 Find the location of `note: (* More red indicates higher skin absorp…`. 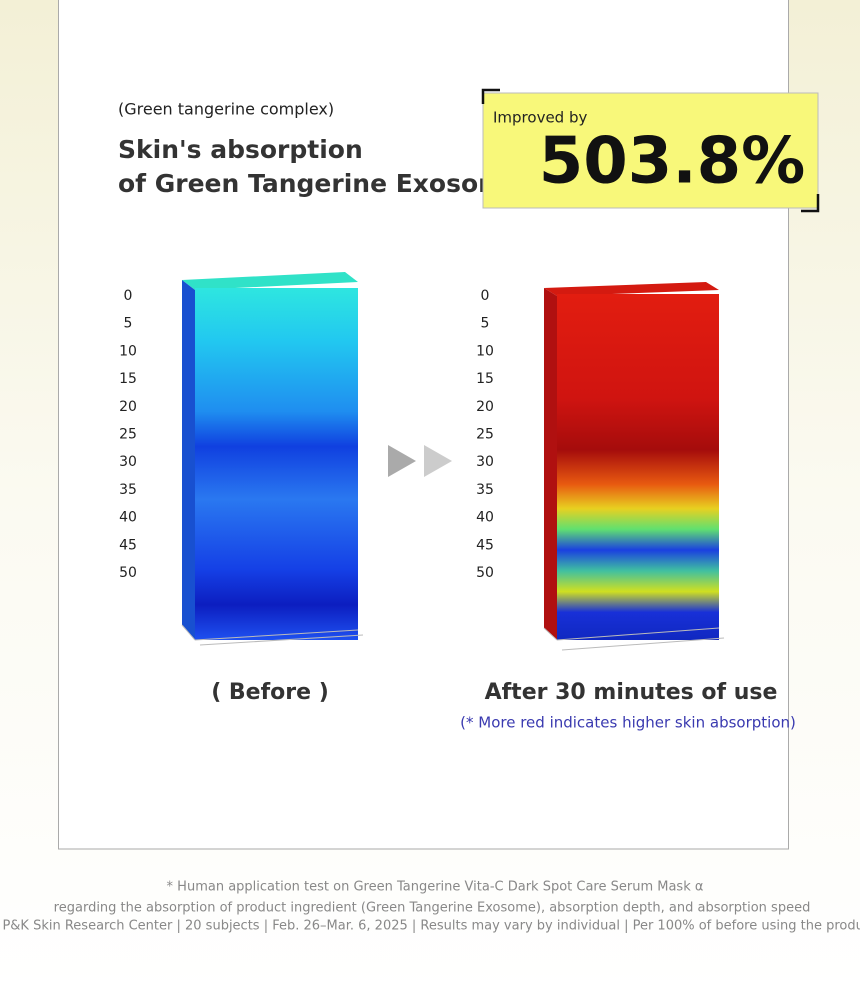

note: (* More red indicates higher skin absorp… is located at coordinates (628, 723).